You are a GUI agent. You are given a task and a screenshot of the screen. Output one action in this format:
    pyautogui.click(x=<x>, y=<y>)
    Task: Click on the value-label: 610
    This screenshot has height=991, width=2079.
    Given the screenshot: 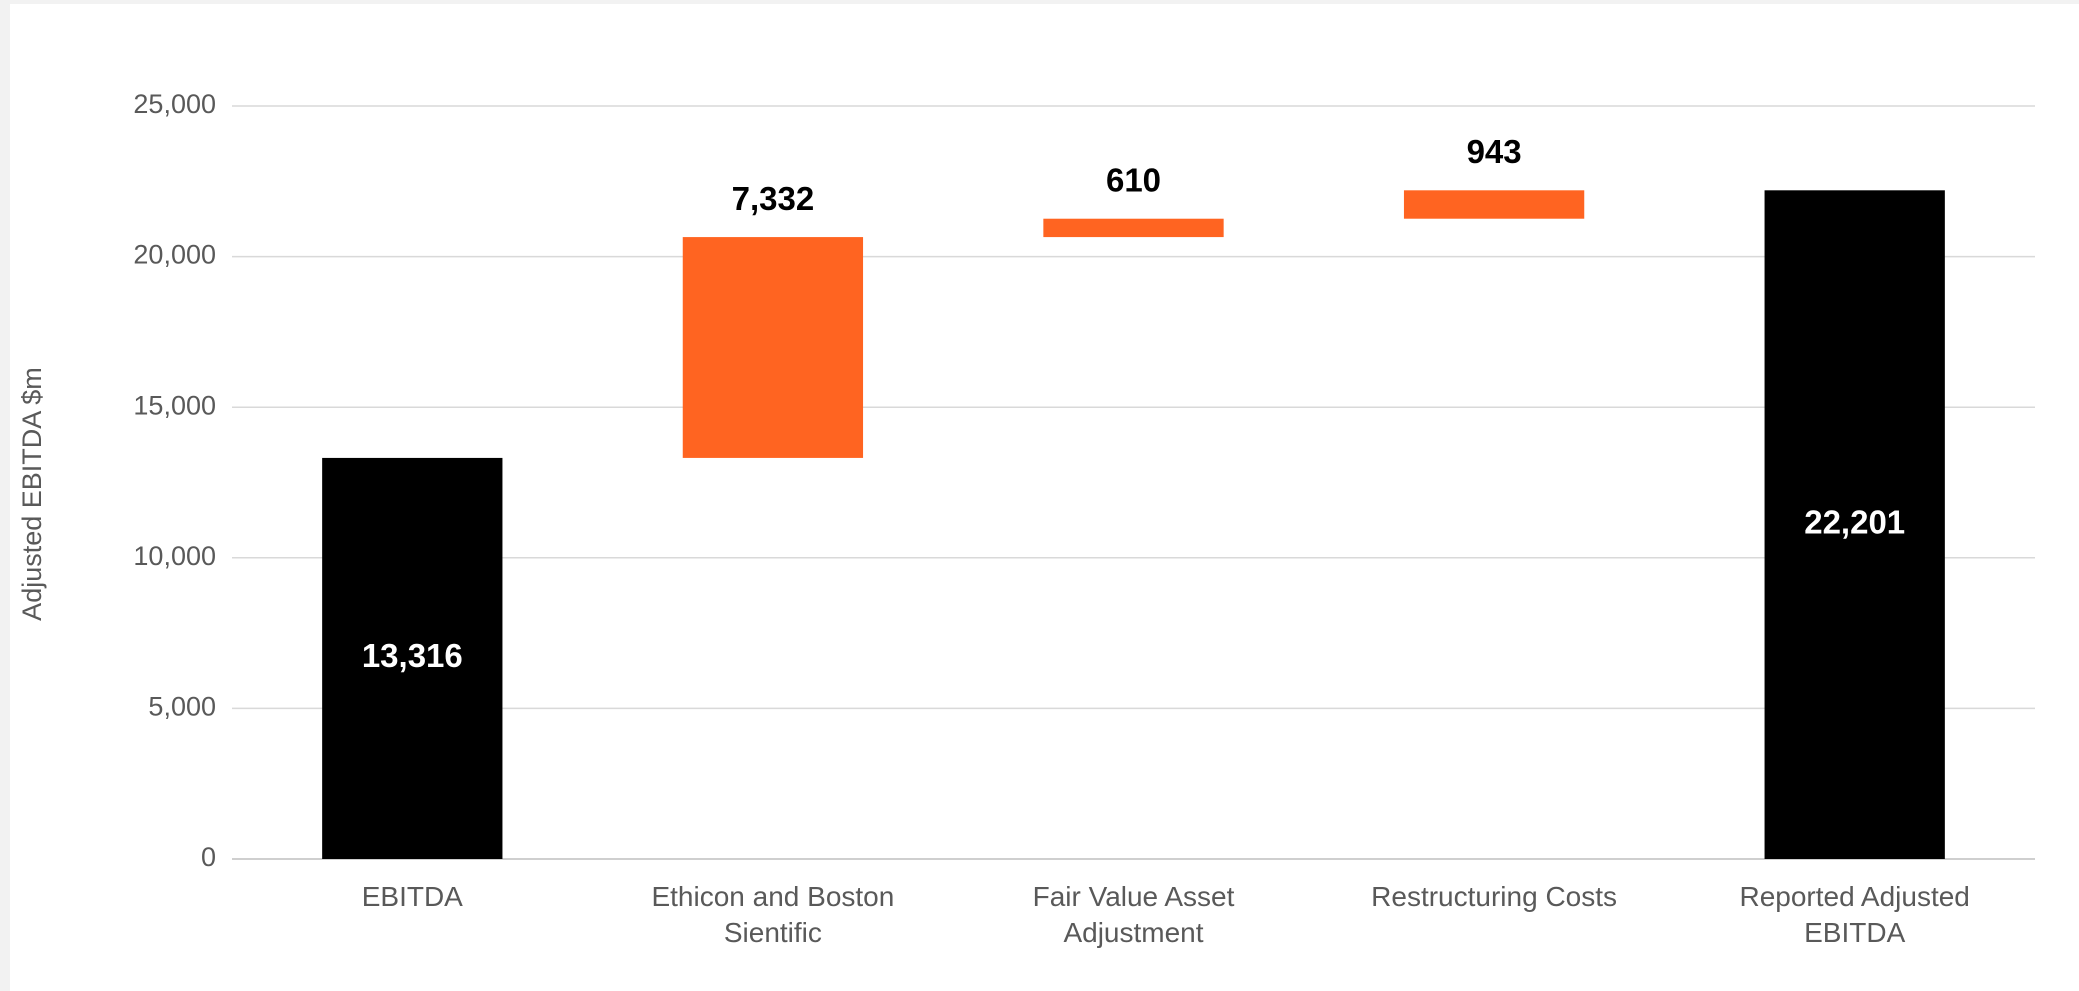 What is the action you would take?
    pyautogui.click(x=1133, y=179)
    